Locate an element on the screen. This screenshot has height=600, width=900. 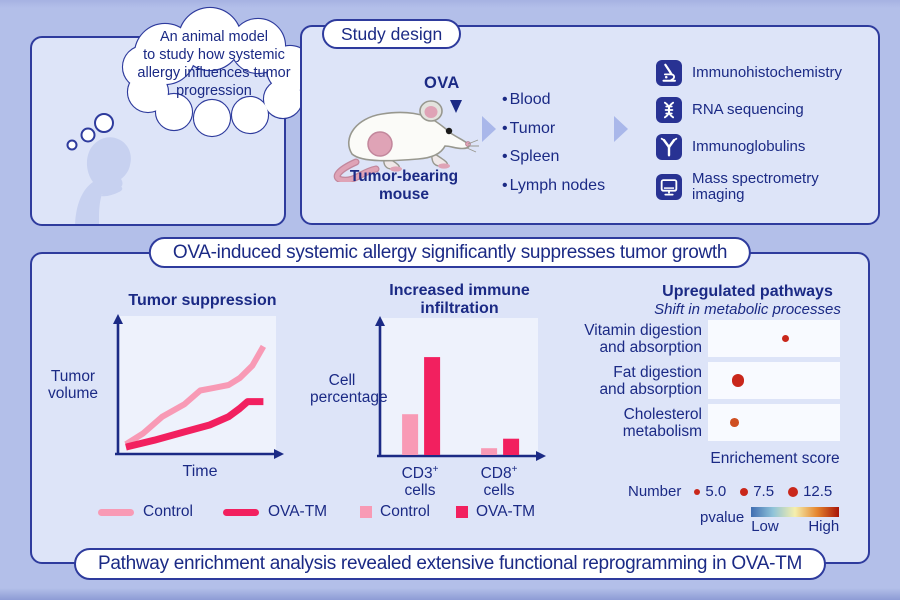
ylabel-line: Cell is located at coordinates (342, 380).